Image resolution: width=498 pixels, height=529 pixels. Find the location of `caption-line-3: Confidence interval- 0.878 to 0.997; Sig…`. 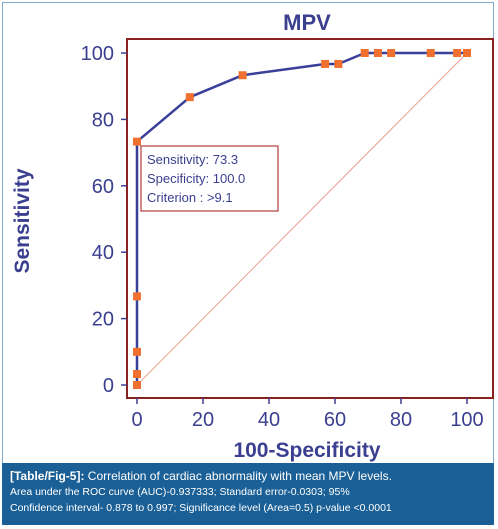

caption-line-3: Confidence interval- 0.878 to 0.997; Sig… is located at coordinates (201, 508).